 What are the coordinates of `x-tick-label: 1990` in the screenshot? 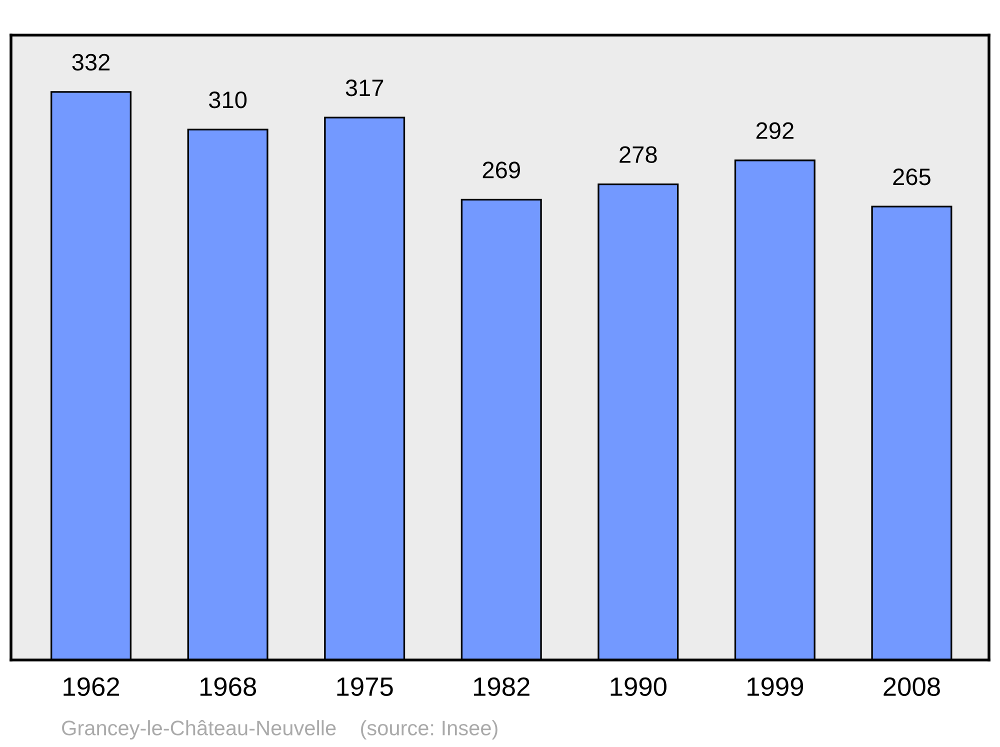 It's located at (638, 686).